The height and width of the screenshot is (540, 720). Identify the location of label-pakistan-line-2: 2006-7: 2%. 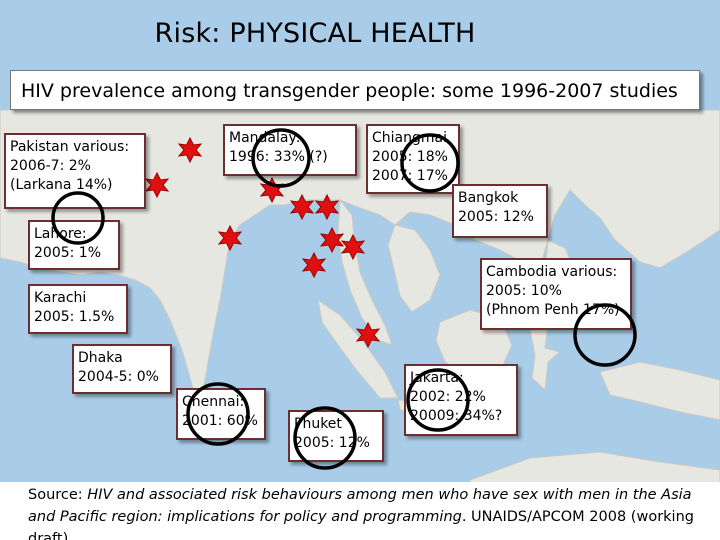
(50, 166).